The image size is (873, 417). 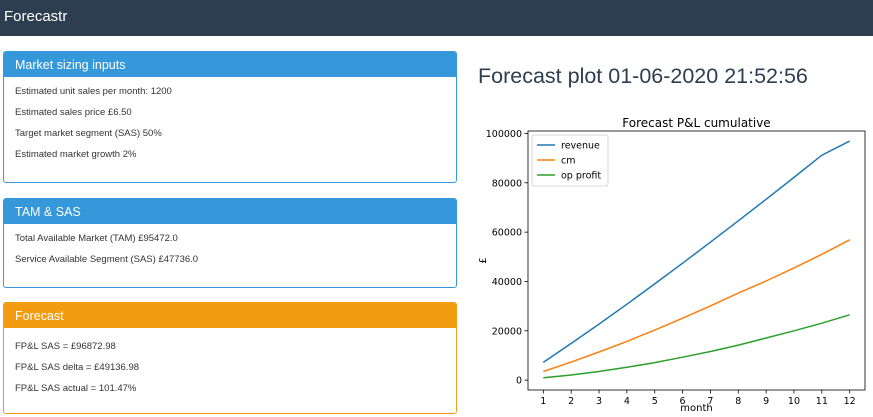 I want to click on unit-sales-text: Estimated unit sales per month: 1200, so click(x=93, y=91).